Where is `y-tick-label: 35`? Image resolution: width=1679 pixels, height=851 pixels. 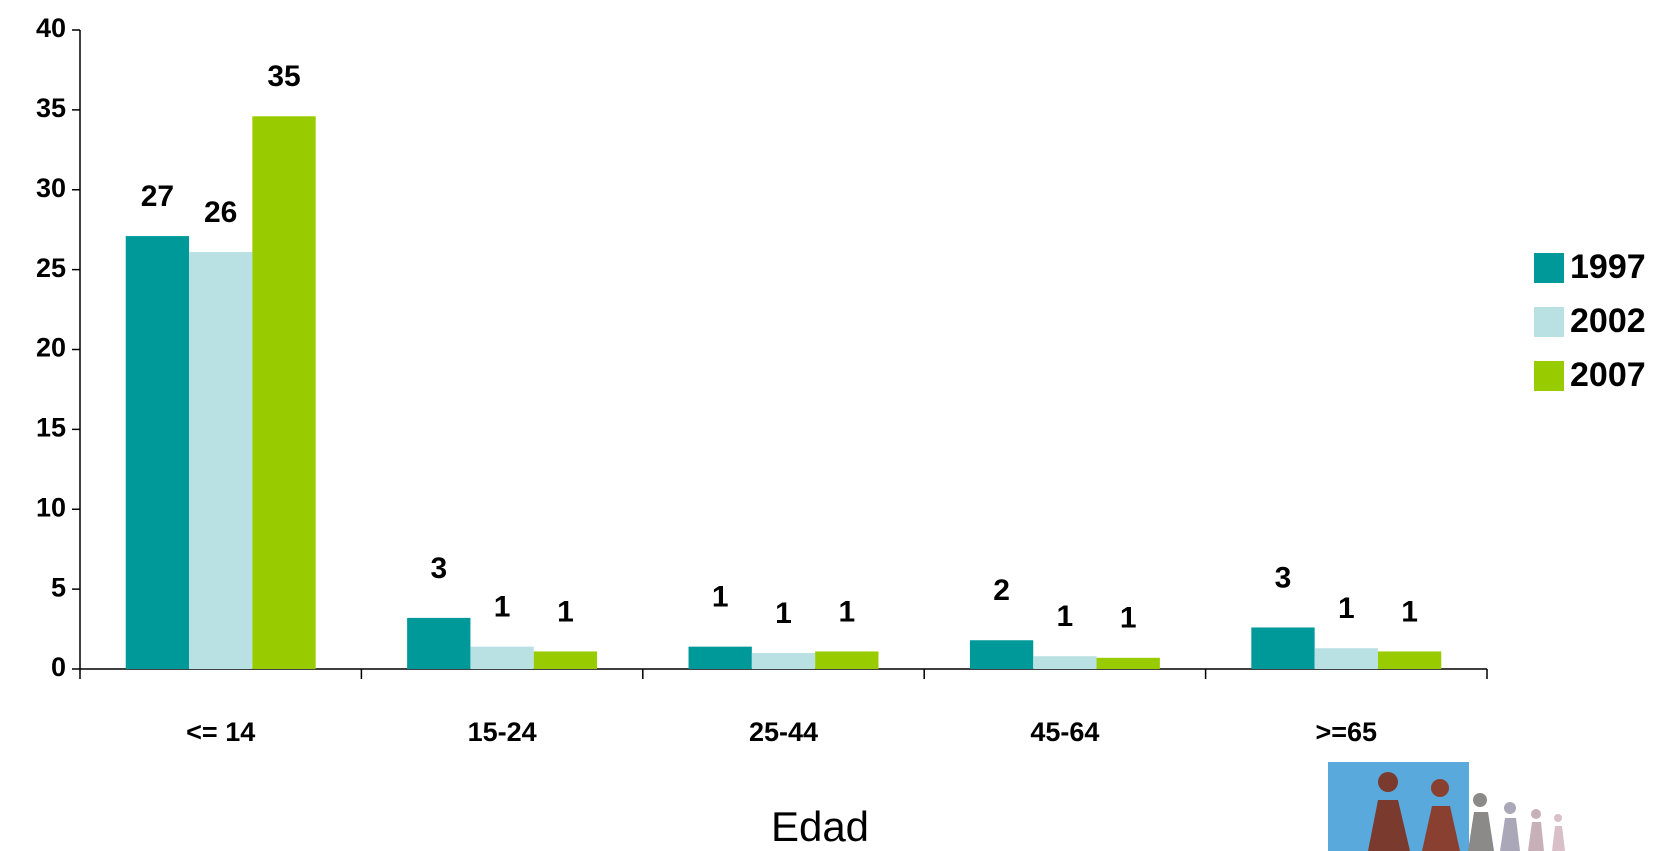
y-tick-label: 35 is located at coordinates (51, 108).